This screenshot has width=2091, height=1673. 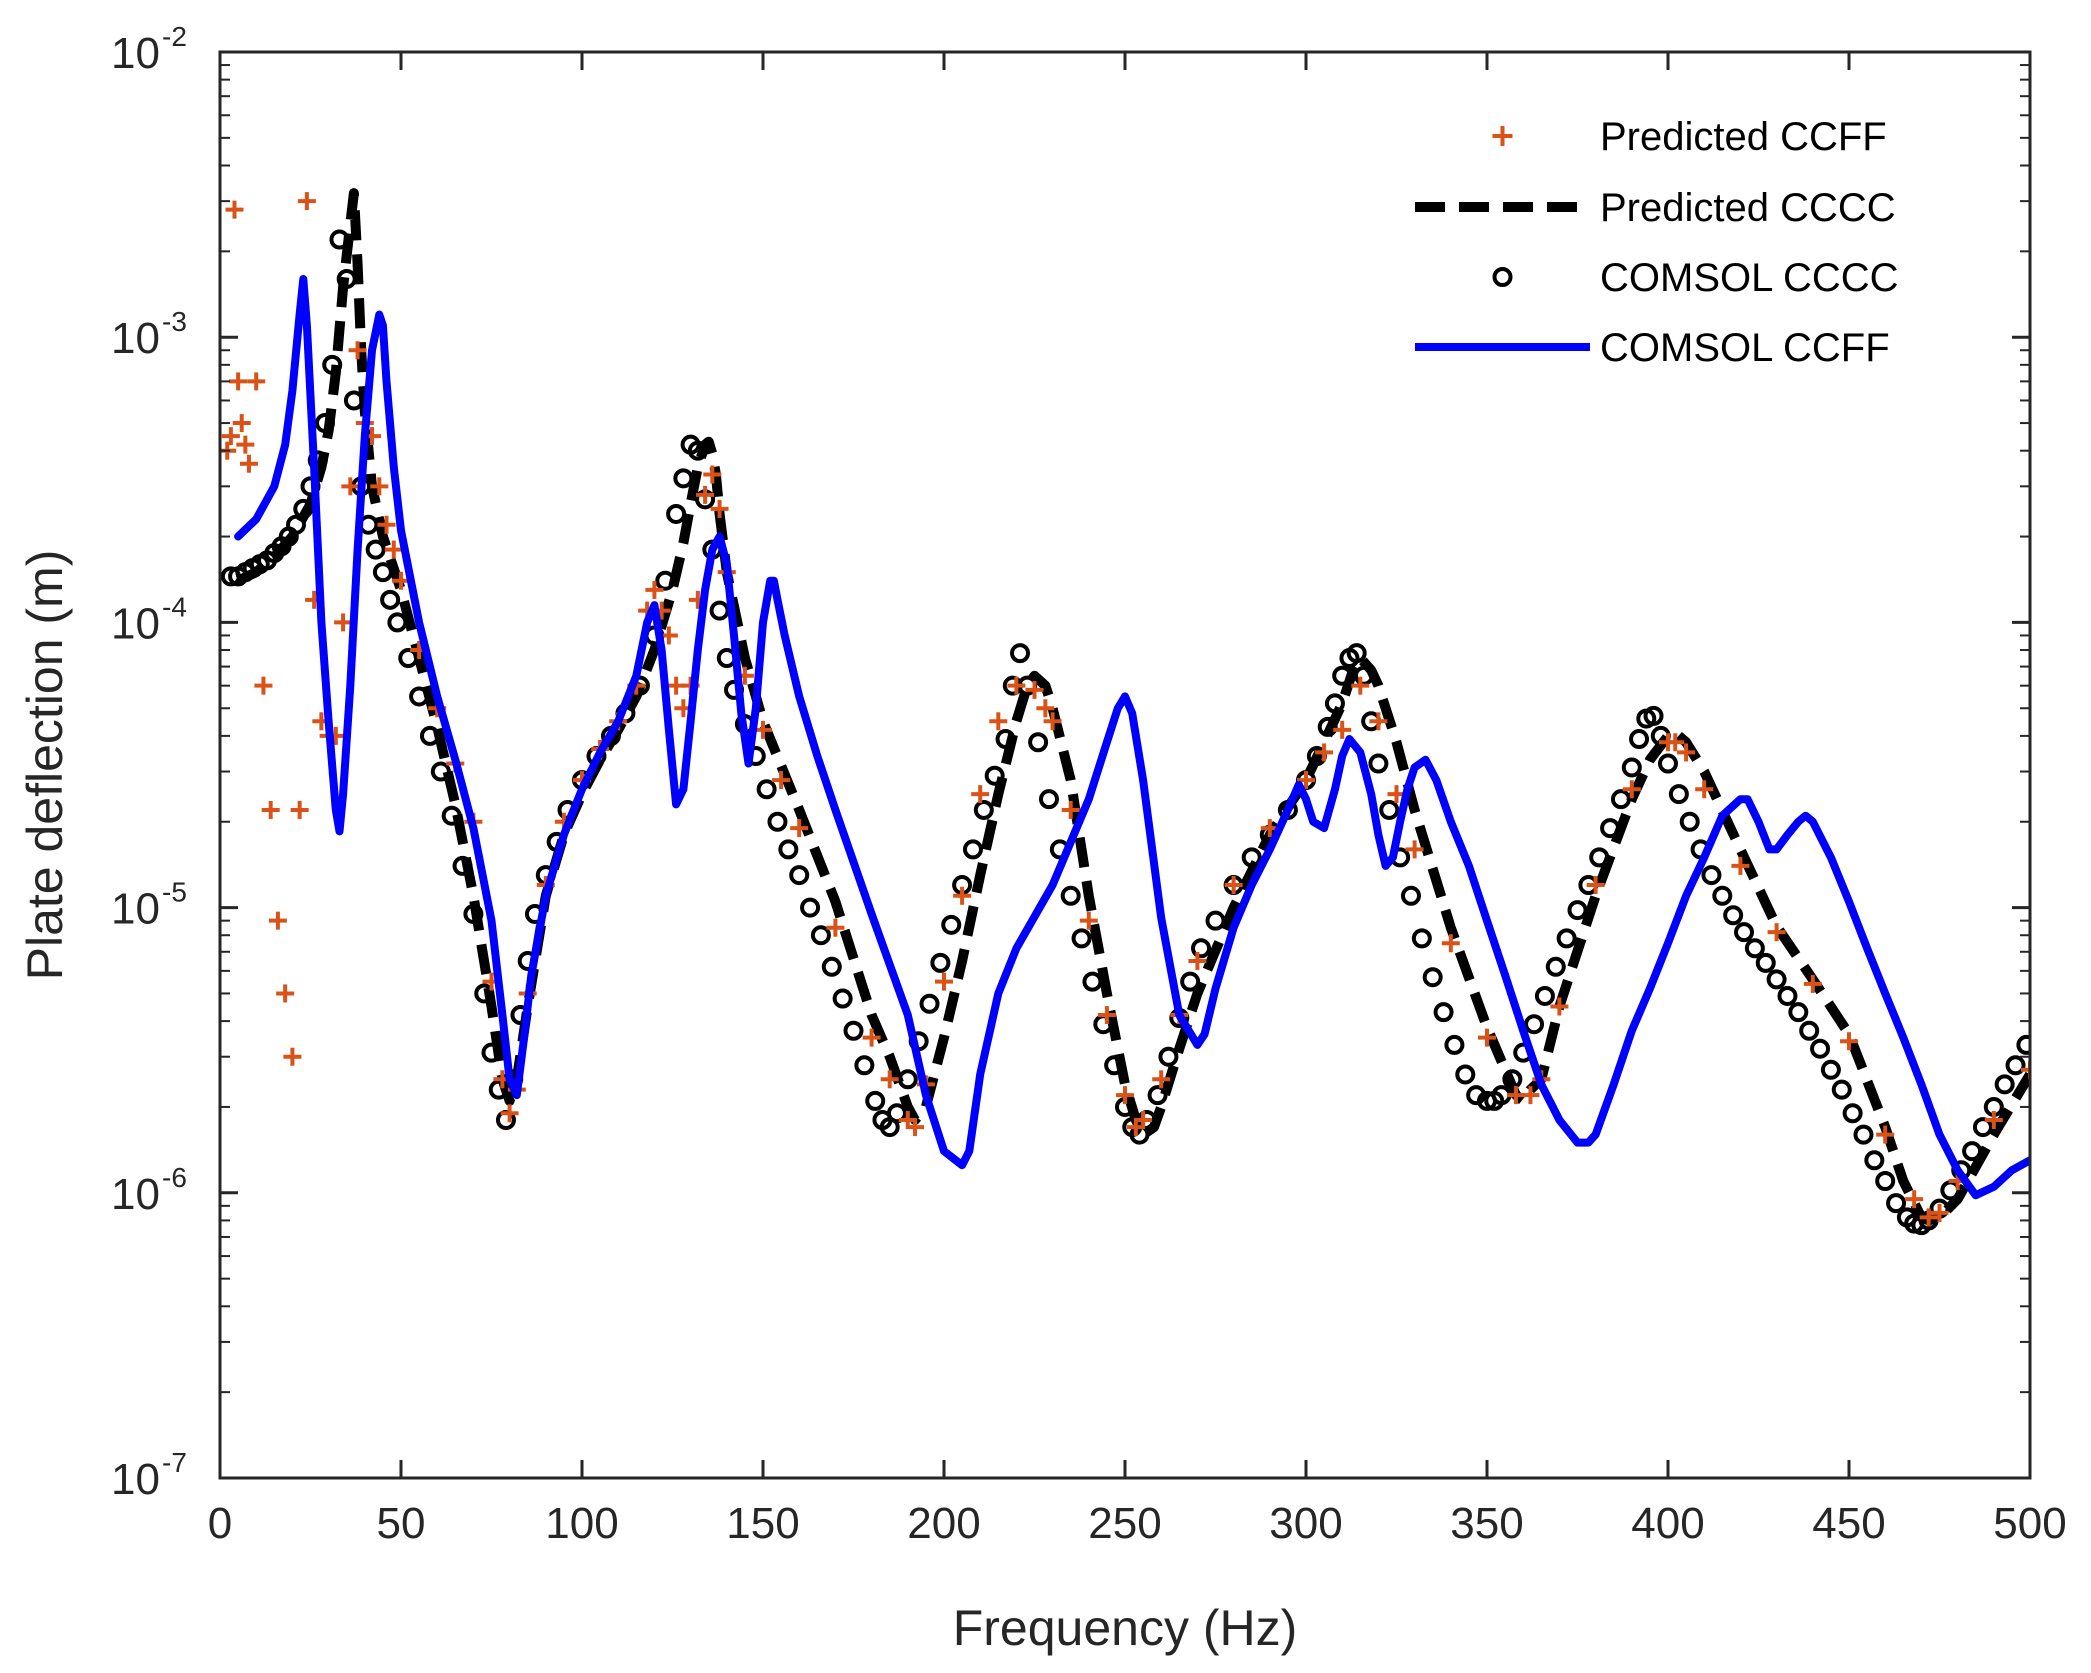 I want to click on legend-item: COMSOL CCCC, so click(x=1695, y=278).